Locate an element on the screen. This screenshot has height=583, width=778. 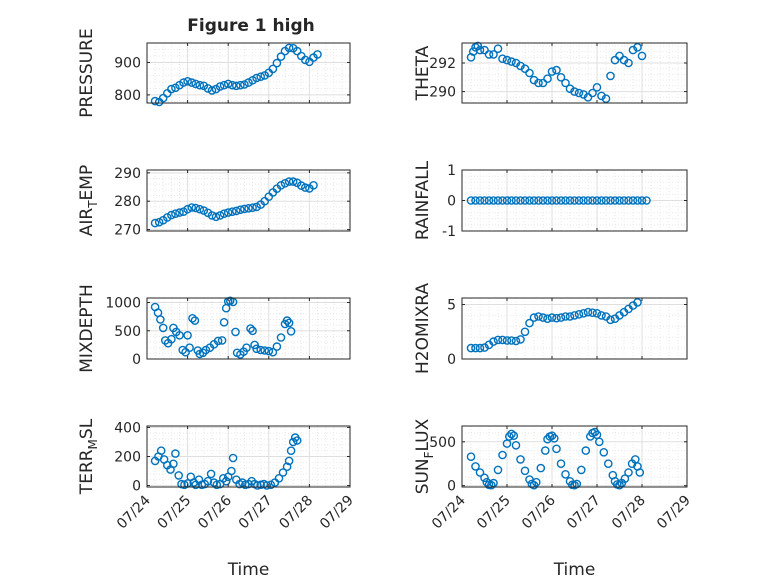
x-axis-label: Time is located at coordinates (248, 570).